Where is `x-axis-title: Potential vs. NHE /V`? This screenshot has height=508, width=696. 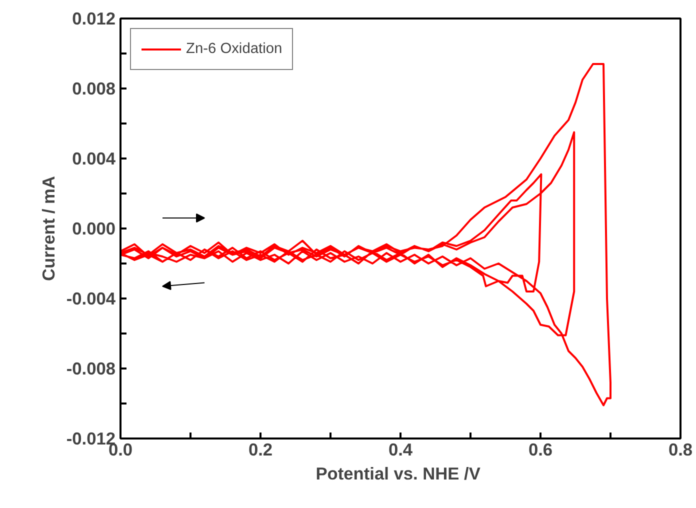
x-axis-title: Potential vs. NHE /V is located at coordinates (398, 474).